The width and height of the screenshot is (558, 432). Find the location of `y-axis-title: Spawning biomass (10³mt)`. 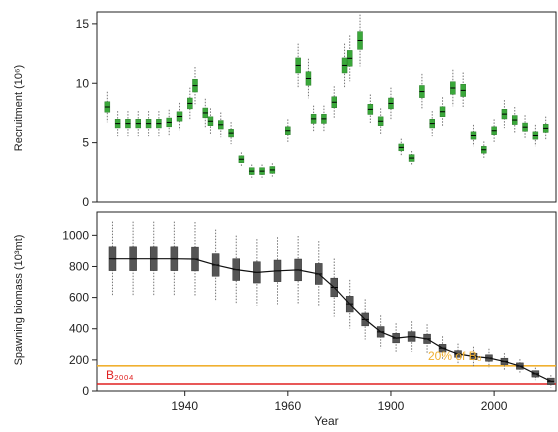

y-axis-title: Spawning biomass (10³mt) is located at coordinates (19, 300).